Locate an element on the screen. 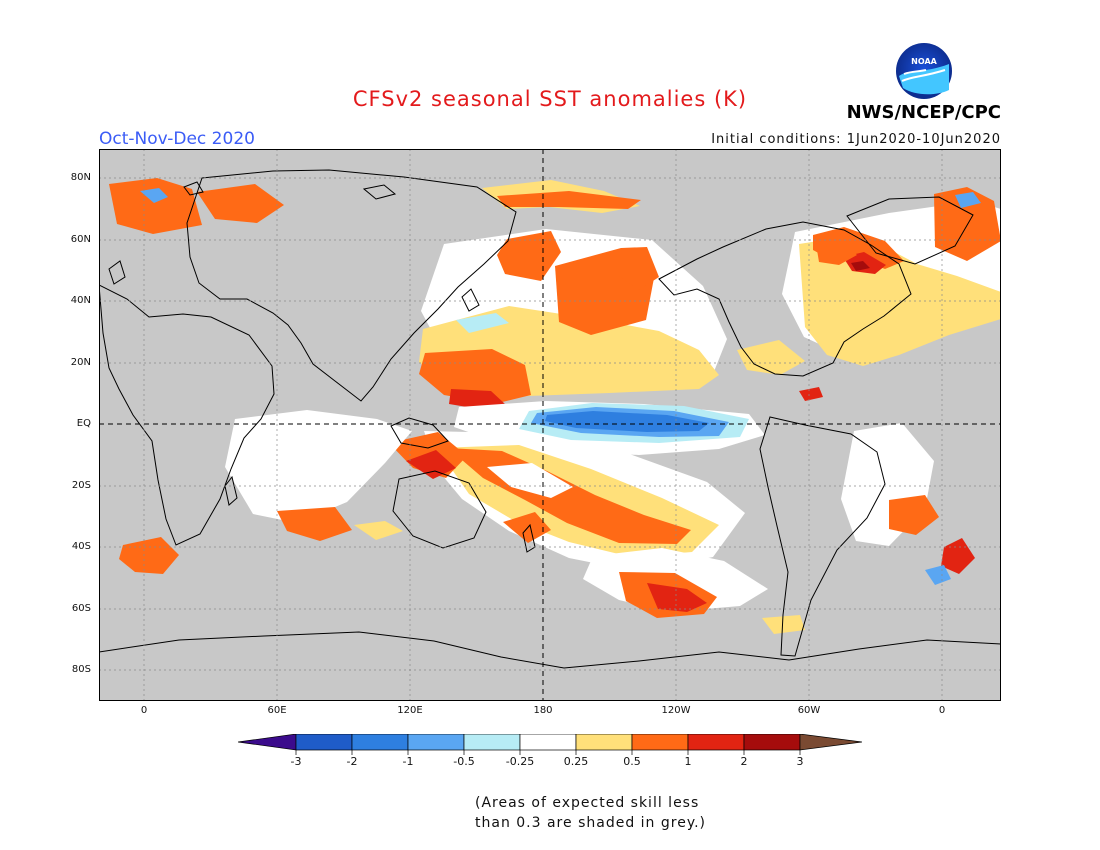 The width and height of the screenshot is (1100, 850). agency-label: NWS/NCEP/CPC is located at coordinates (923, 112).